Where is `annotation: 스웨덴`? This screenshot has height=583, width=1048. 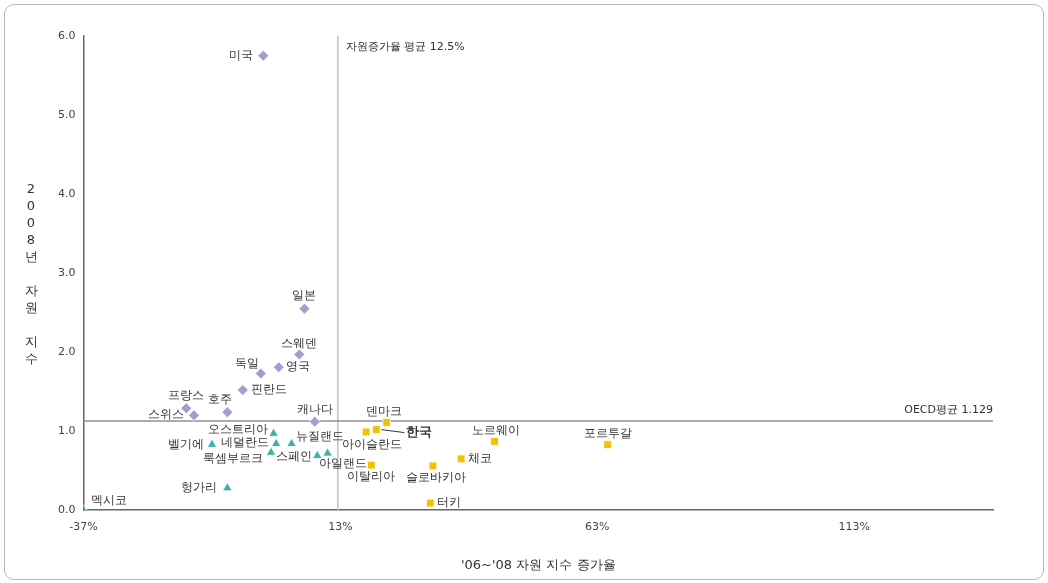 annotation: 스웨덴 is located at coordinates (299, 342).